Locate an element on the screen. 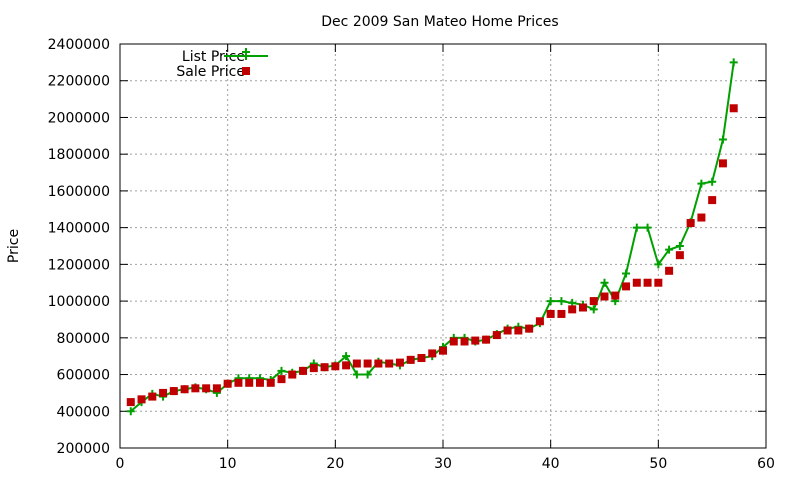 The image size is (800, 480). y-tick-label: 1800000 is located at coordinates (79, 155).